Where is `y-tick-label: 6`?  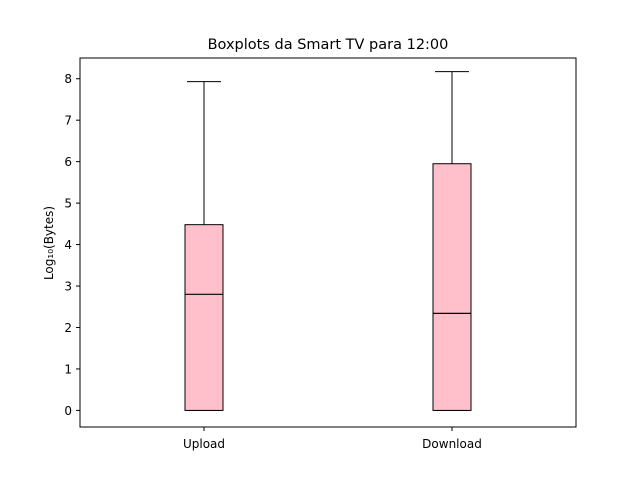 y-tick-label: 6 is located at coordinates (68, 162).